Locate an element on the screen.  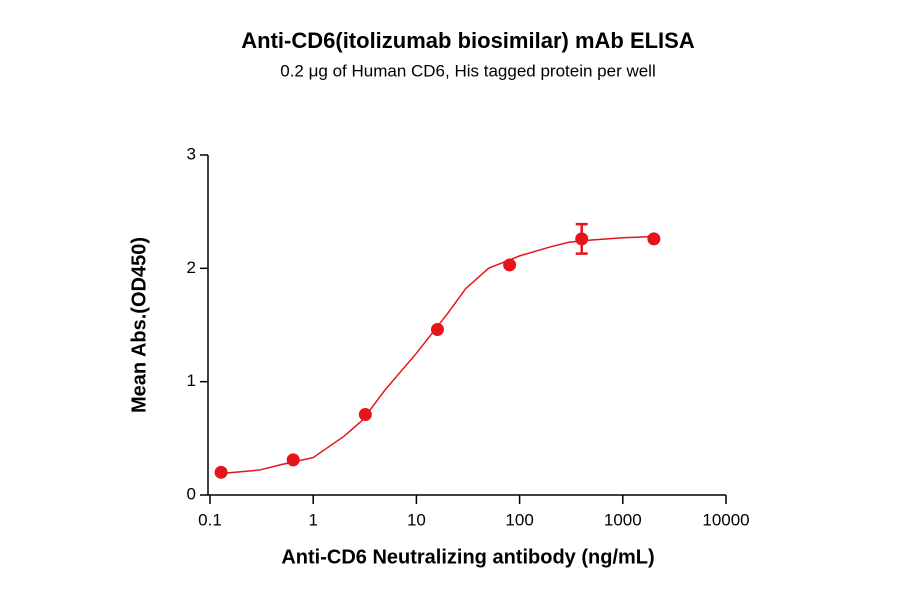
x-tick-label: 10 is located at coordinates (416, 519).